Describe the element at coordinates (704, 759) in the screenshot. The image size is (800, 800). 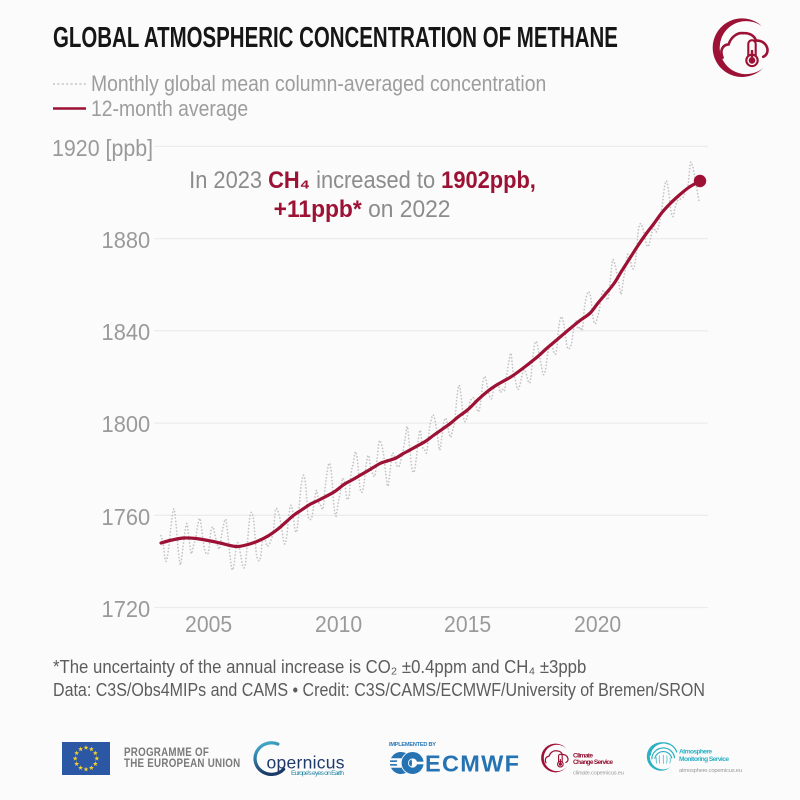
I see `svg-text: Monitoring Service` at that location.